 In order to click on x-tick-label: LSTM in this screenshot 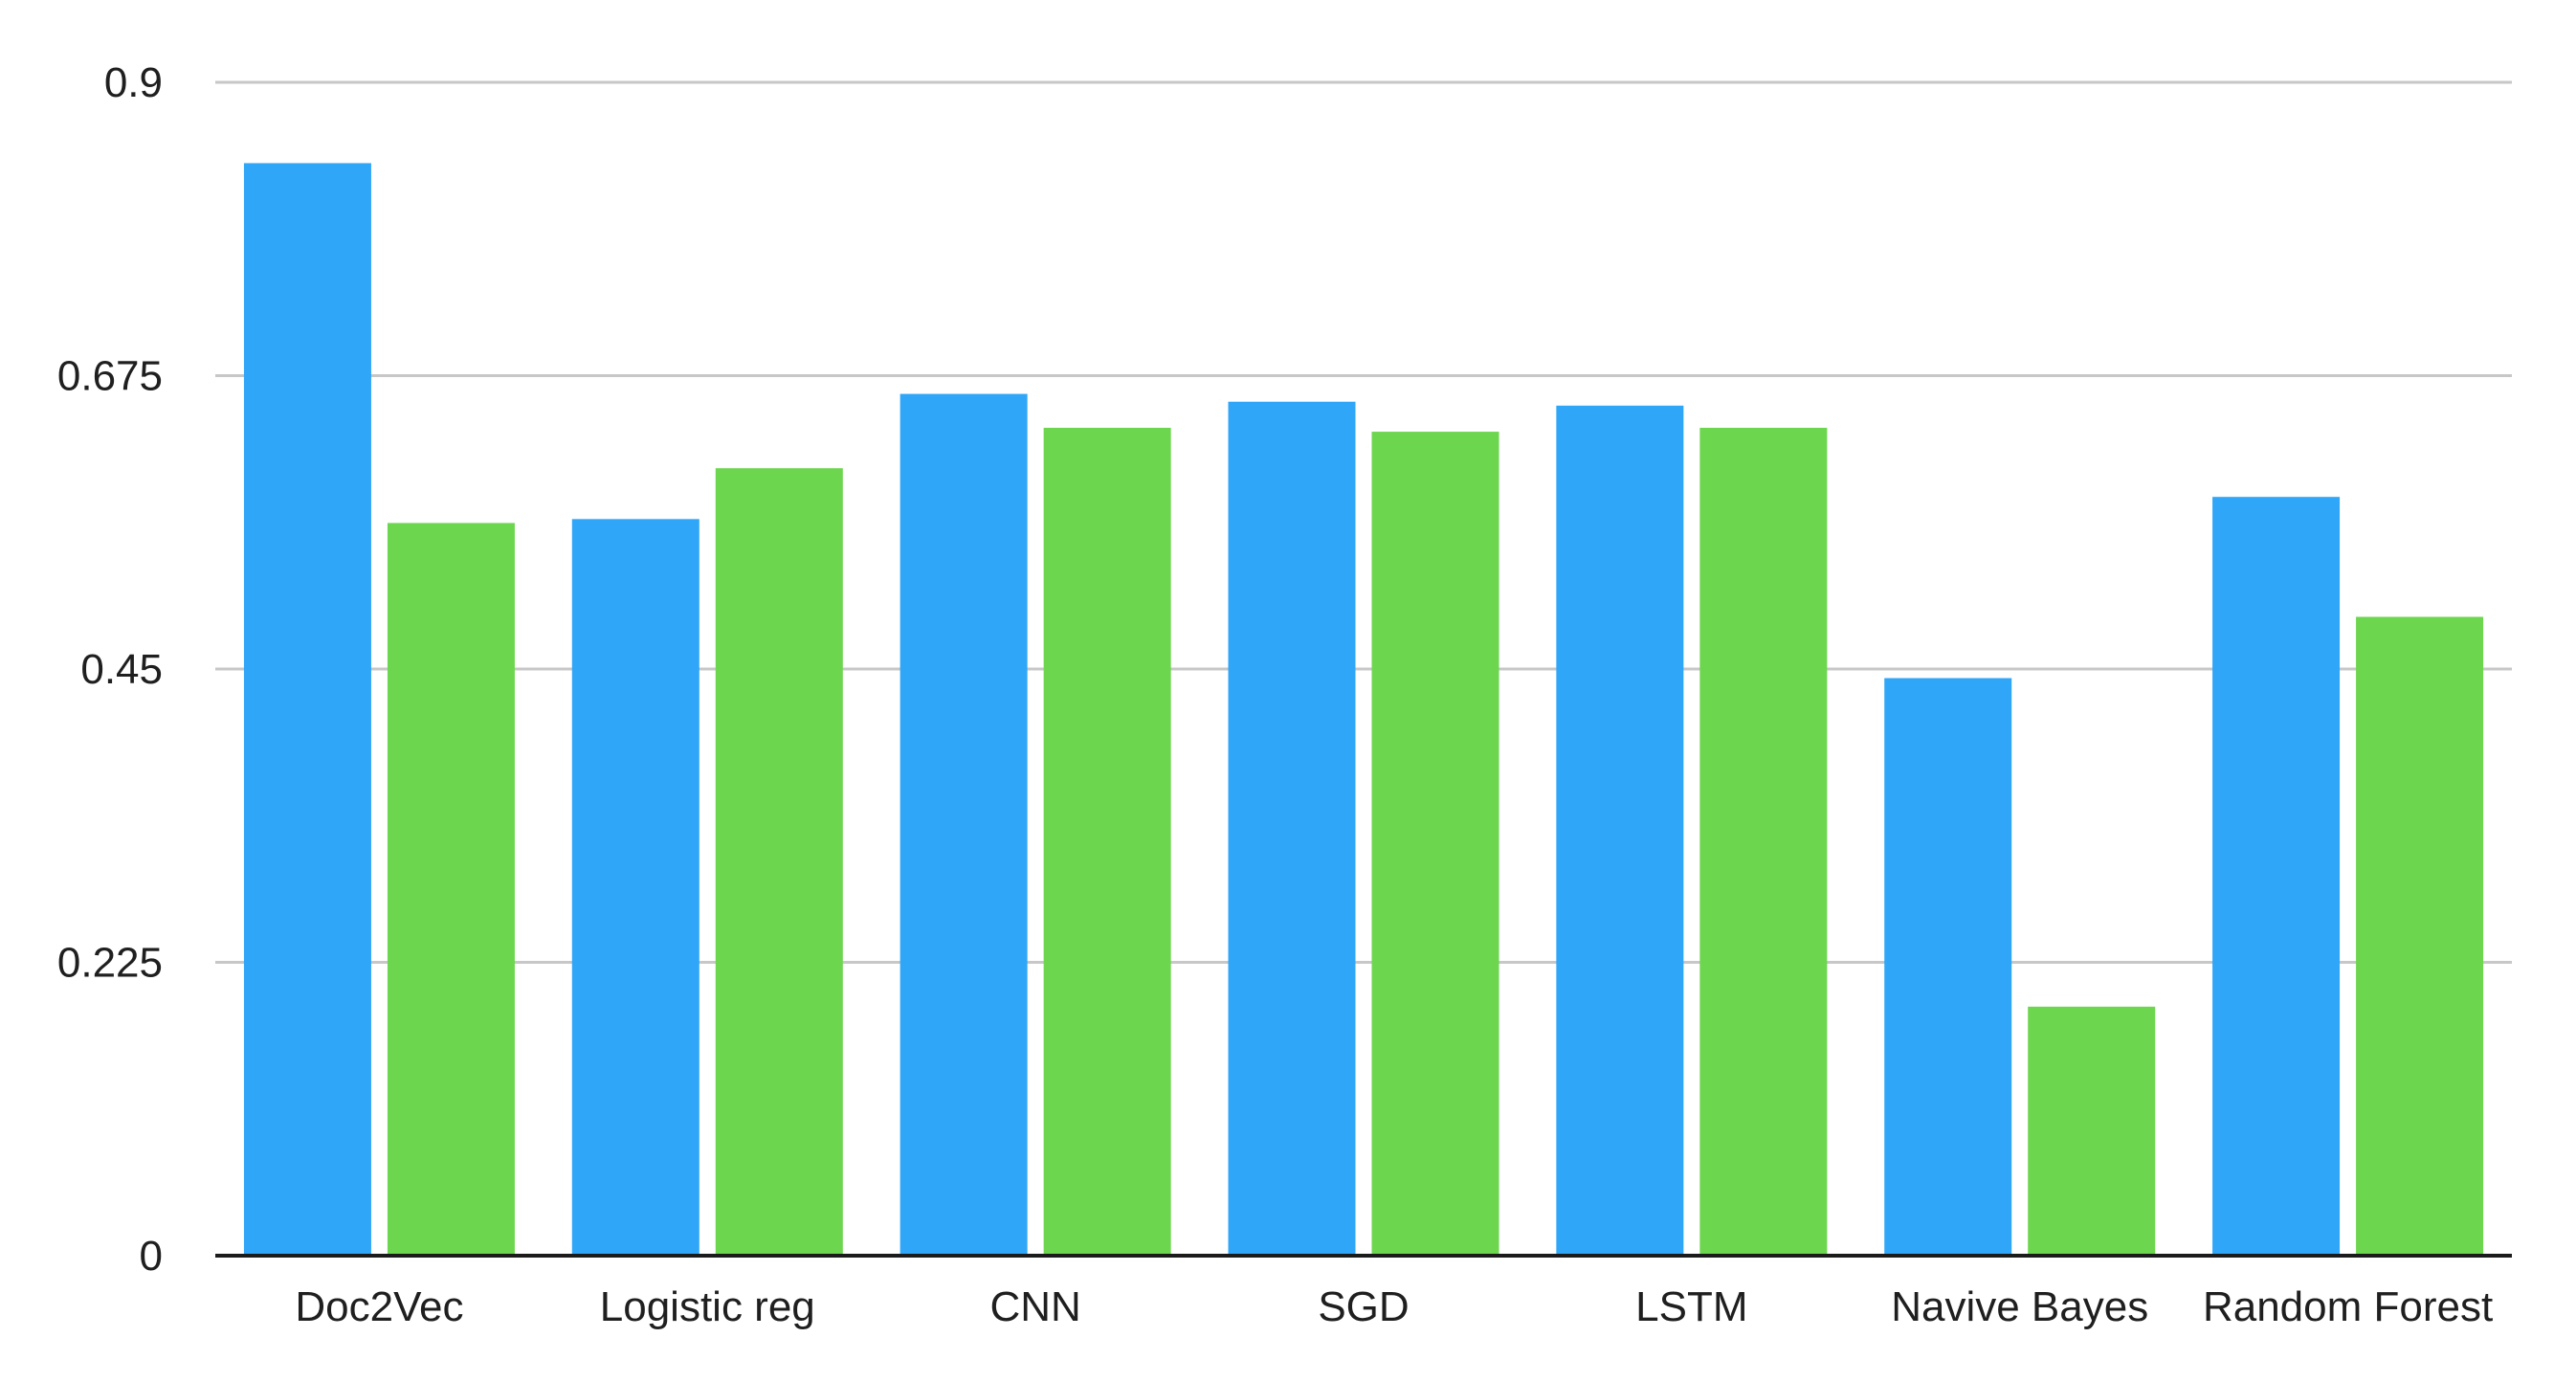, I will do `click(1691, 1306)`.